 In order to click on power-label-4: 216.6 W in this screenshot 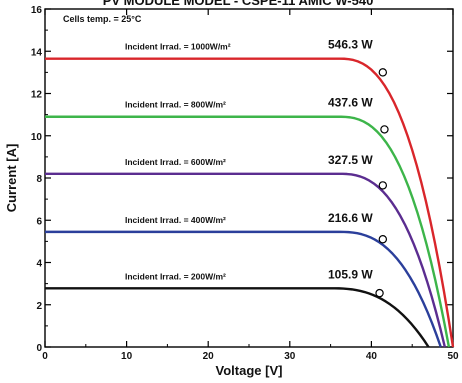, I will do `click(350, 218)`.